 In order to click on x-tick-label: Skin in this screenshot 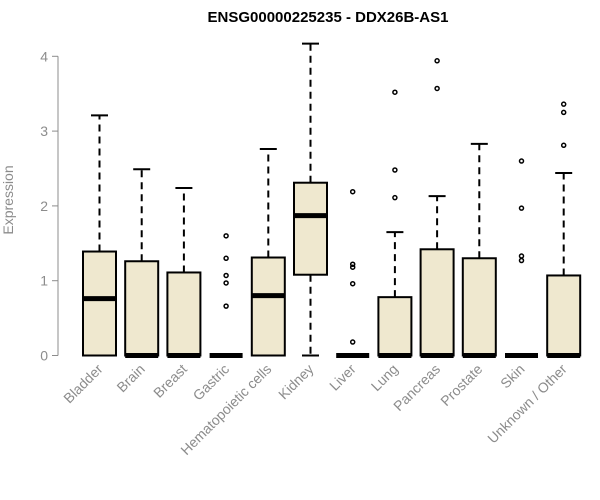, I will do `click(512, 376)`.